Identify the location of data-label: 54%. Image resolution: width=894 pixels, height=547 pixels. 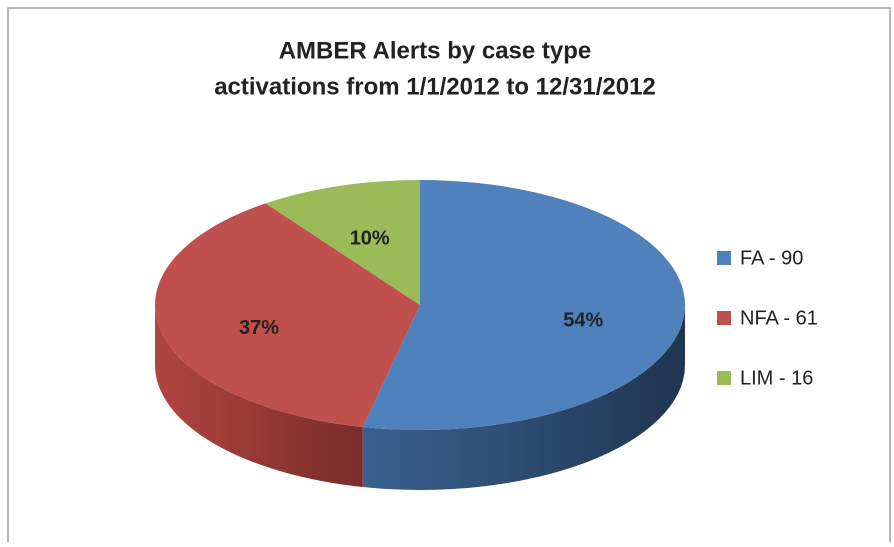
(583, 321).